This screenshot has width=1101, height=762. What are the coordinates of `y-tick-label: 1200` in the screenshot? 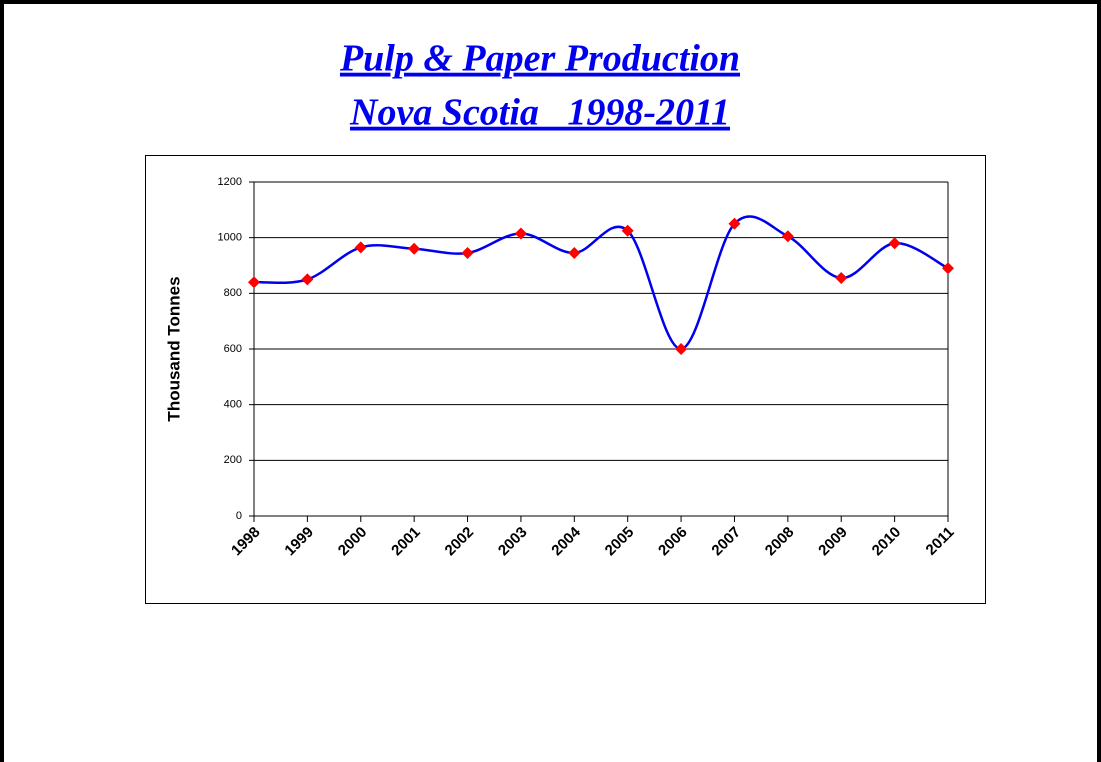 It's located at (230, 182).